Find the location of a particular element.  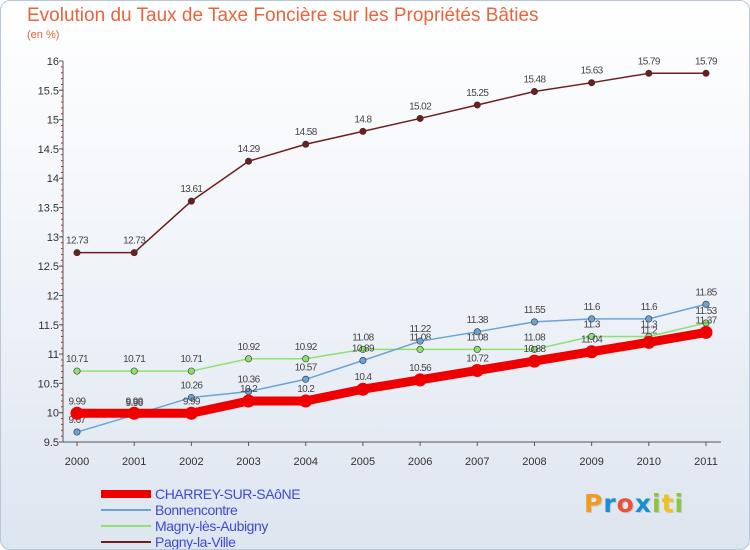

logo-letter: P is located at coordinates (594, 503).